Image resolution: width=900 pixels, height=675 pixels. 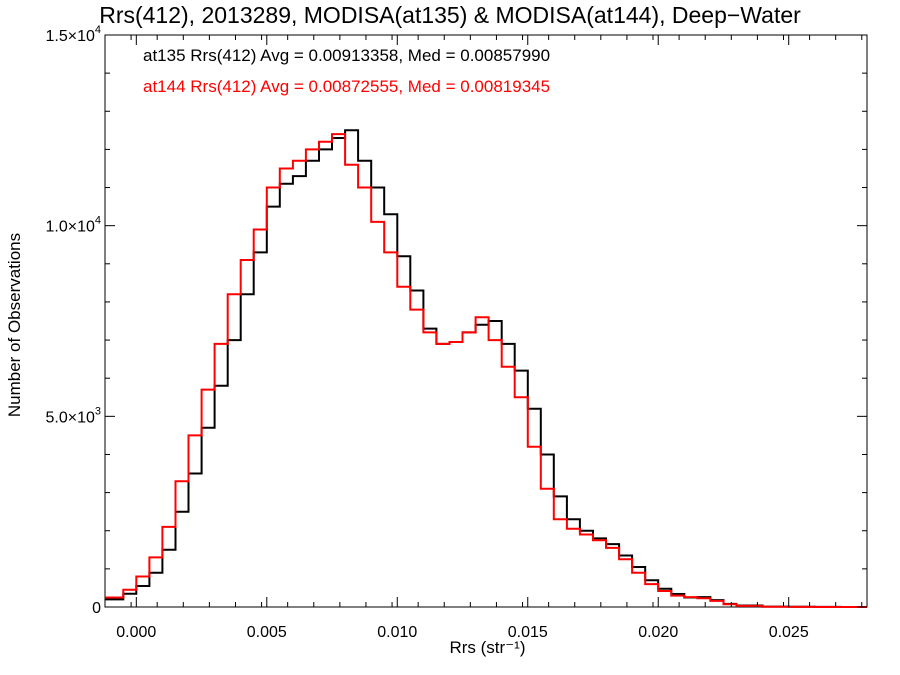 What do you see at coordinates (658, 632) in the screenshot?
I see `x-tick-label: 0.020` at bounding box center [658, 632].